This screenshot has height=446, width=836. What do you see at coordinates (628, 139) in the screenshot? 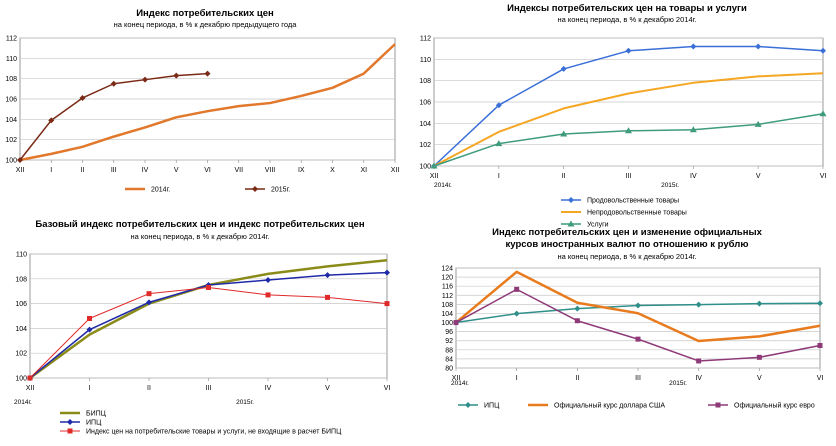
I see `series-услуги` at bounding box center [628, 139].